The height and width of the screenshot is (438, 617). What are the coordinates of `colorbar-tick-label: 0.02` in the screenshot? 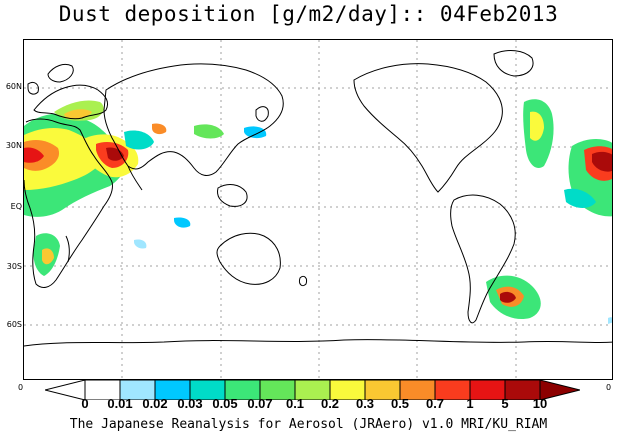 It's located at (155, 403).